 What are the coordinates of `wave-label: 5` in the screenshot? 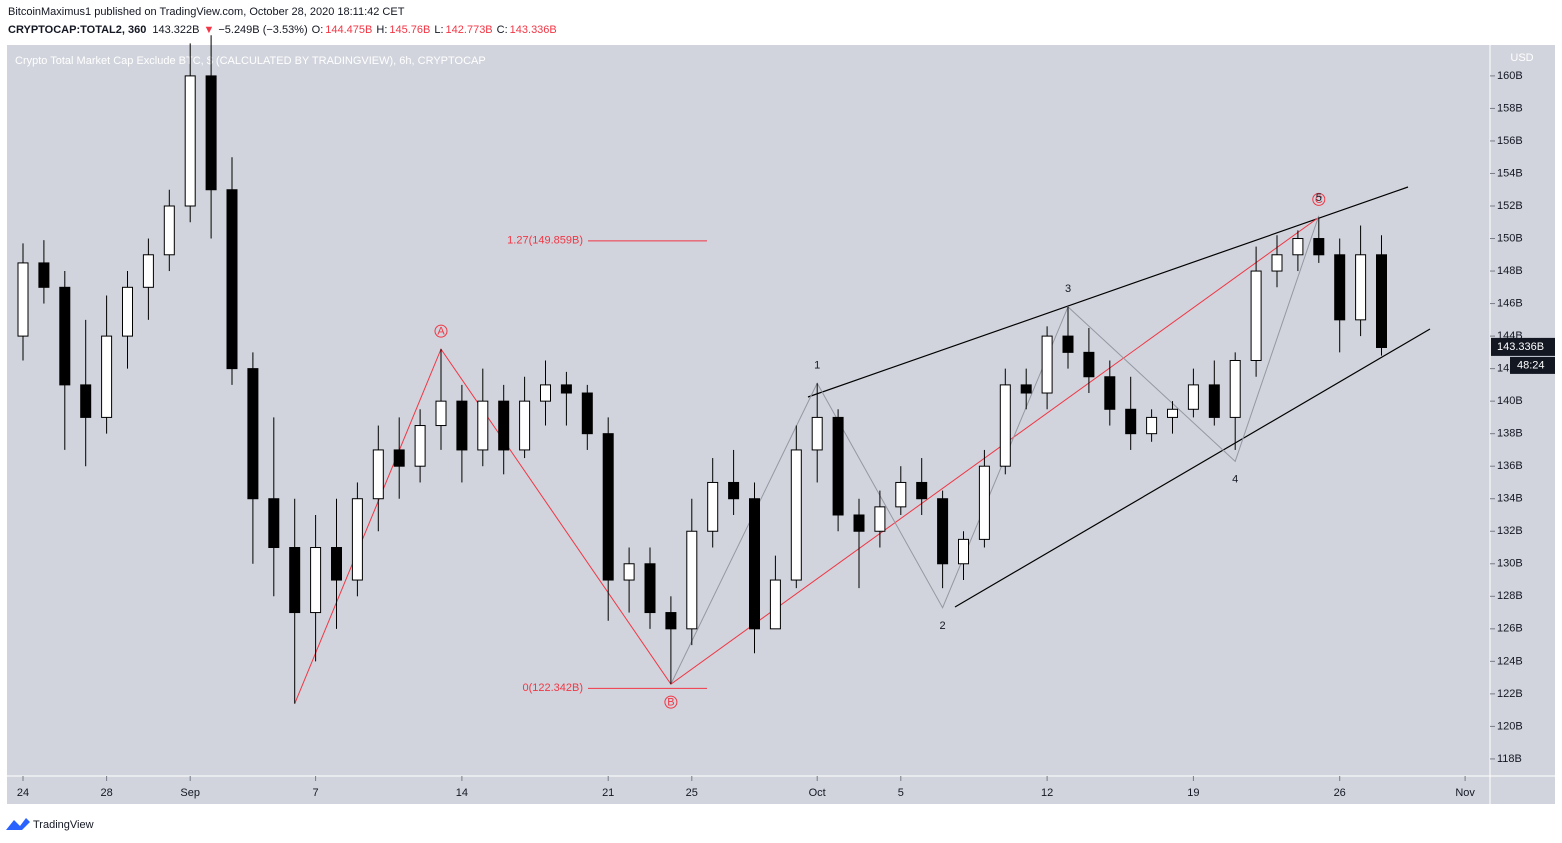 It's located at (1319, 198).